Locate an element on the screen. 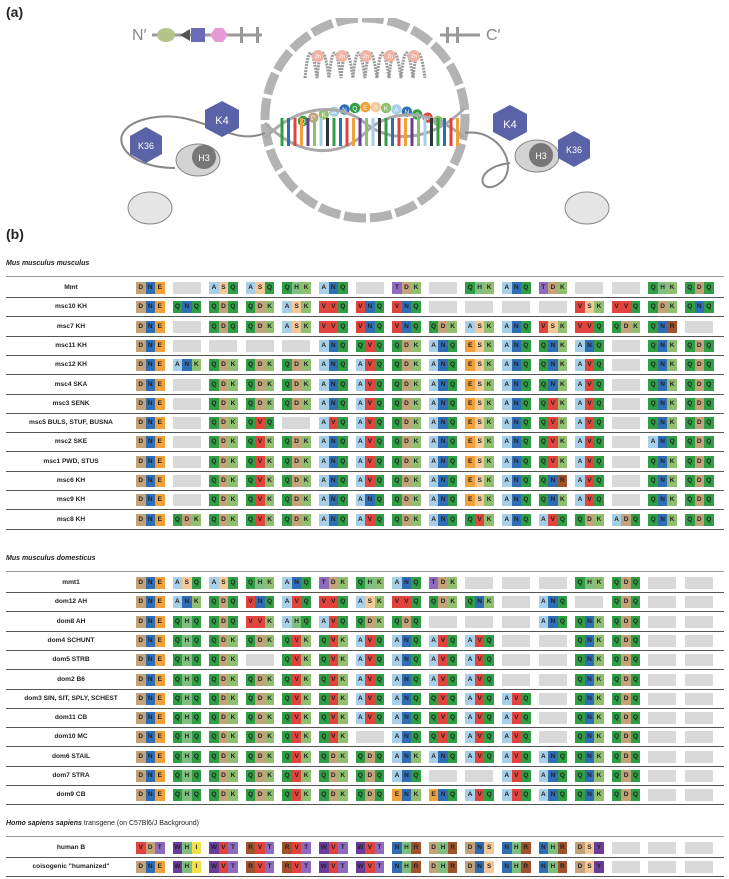  residue-cell: W is located at coordinates (214, 848).